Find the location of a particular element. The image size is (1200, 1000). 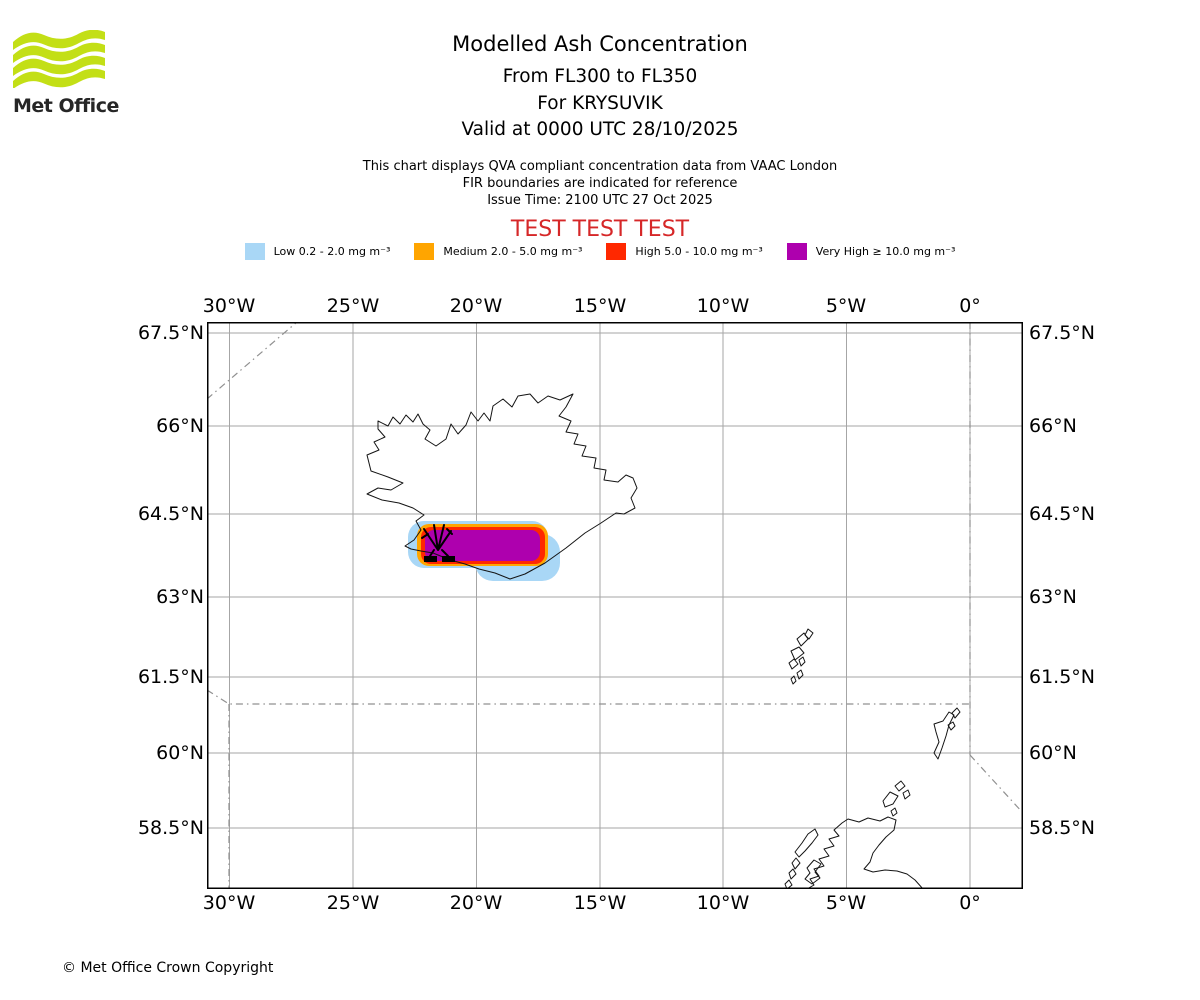

legend-item-very-high: Very High ≥ 10.0 mg m⁻³ is located at coordinates (871, 251).